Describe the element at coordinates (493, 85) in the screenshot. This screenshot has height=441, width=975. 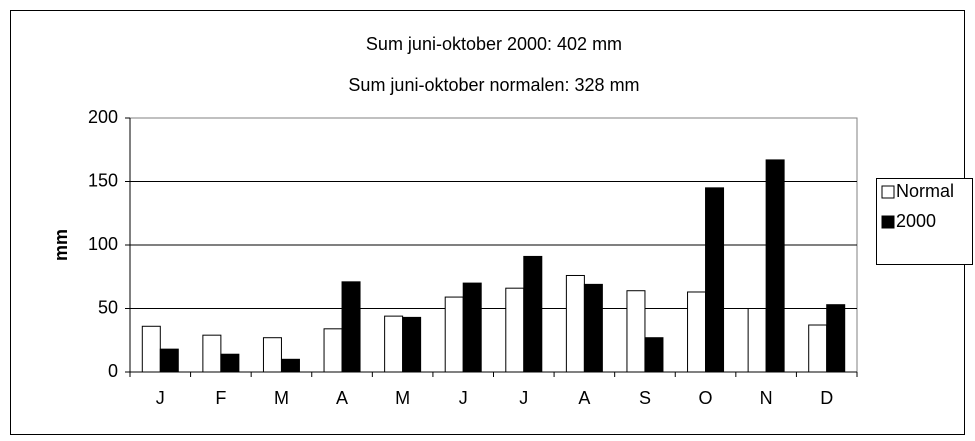
I see `chart-subtitle: Sum juni-oktober normalen: 328 mm` at that location.